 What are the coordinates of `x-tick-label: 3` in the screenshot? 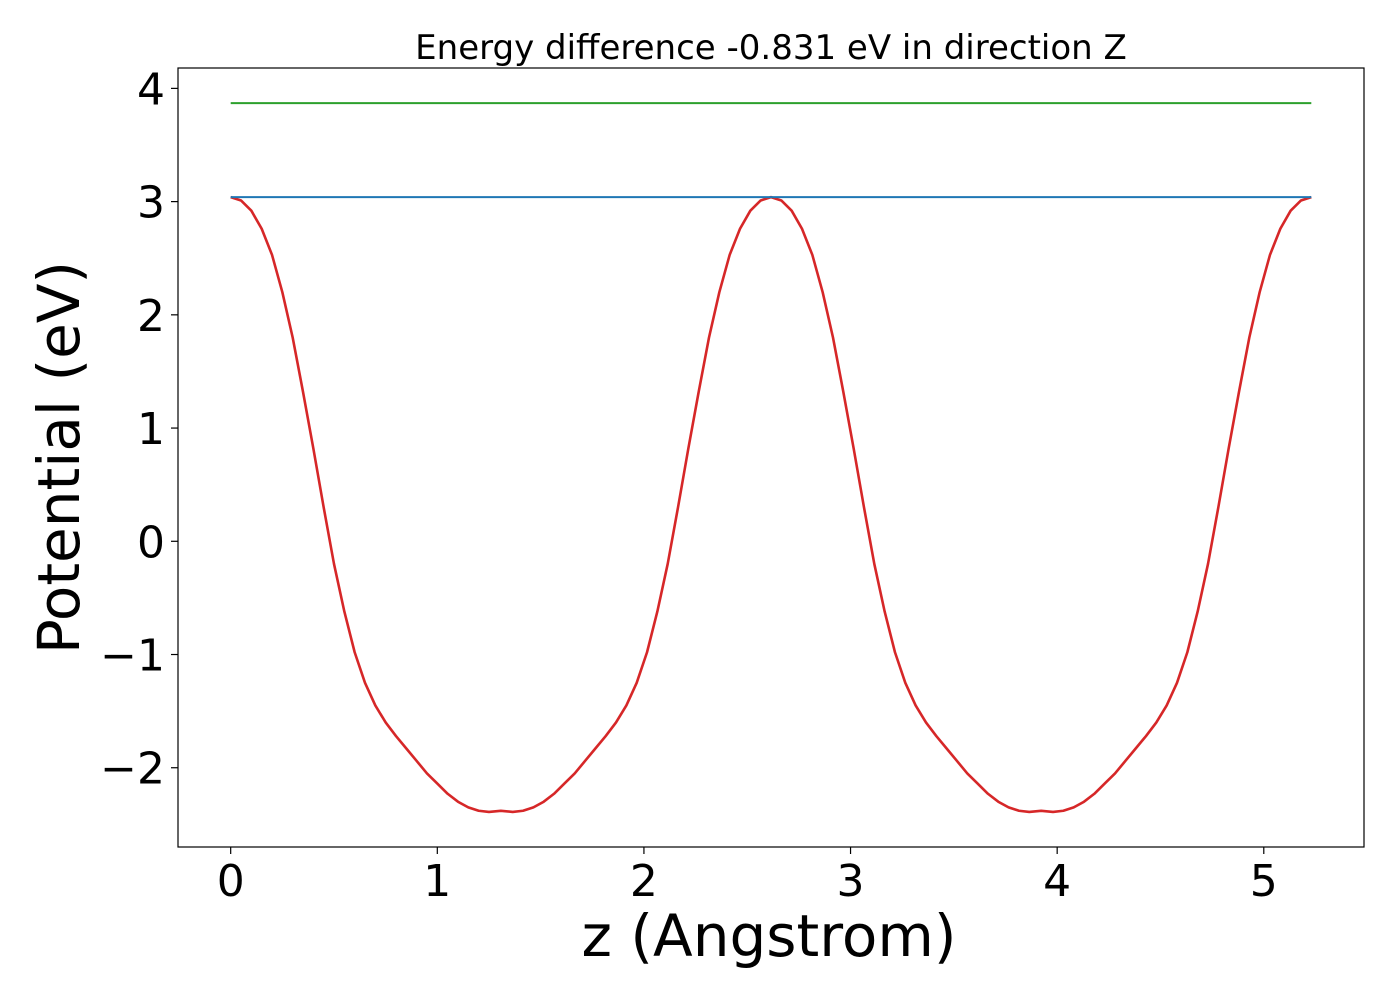 It's located at (851, 881).